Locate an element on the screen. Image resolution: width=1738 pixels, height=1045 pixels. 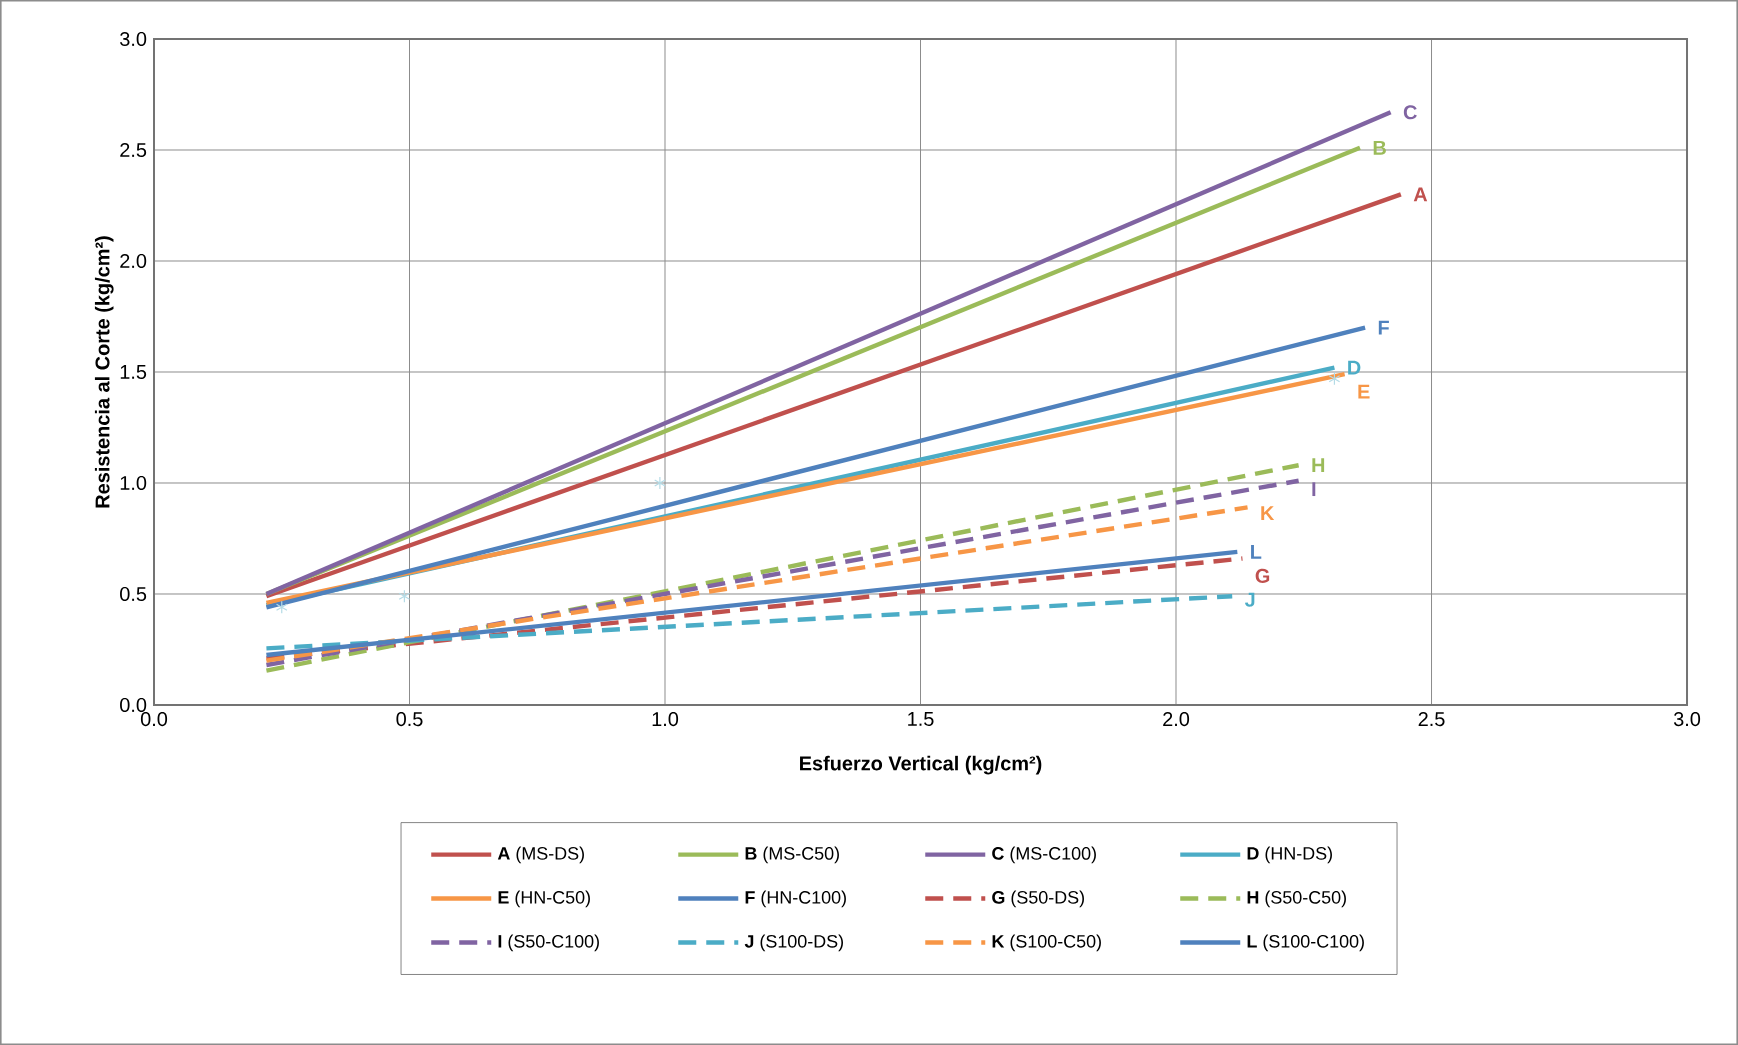
annotation: C is located at coordinates (1410, 112).